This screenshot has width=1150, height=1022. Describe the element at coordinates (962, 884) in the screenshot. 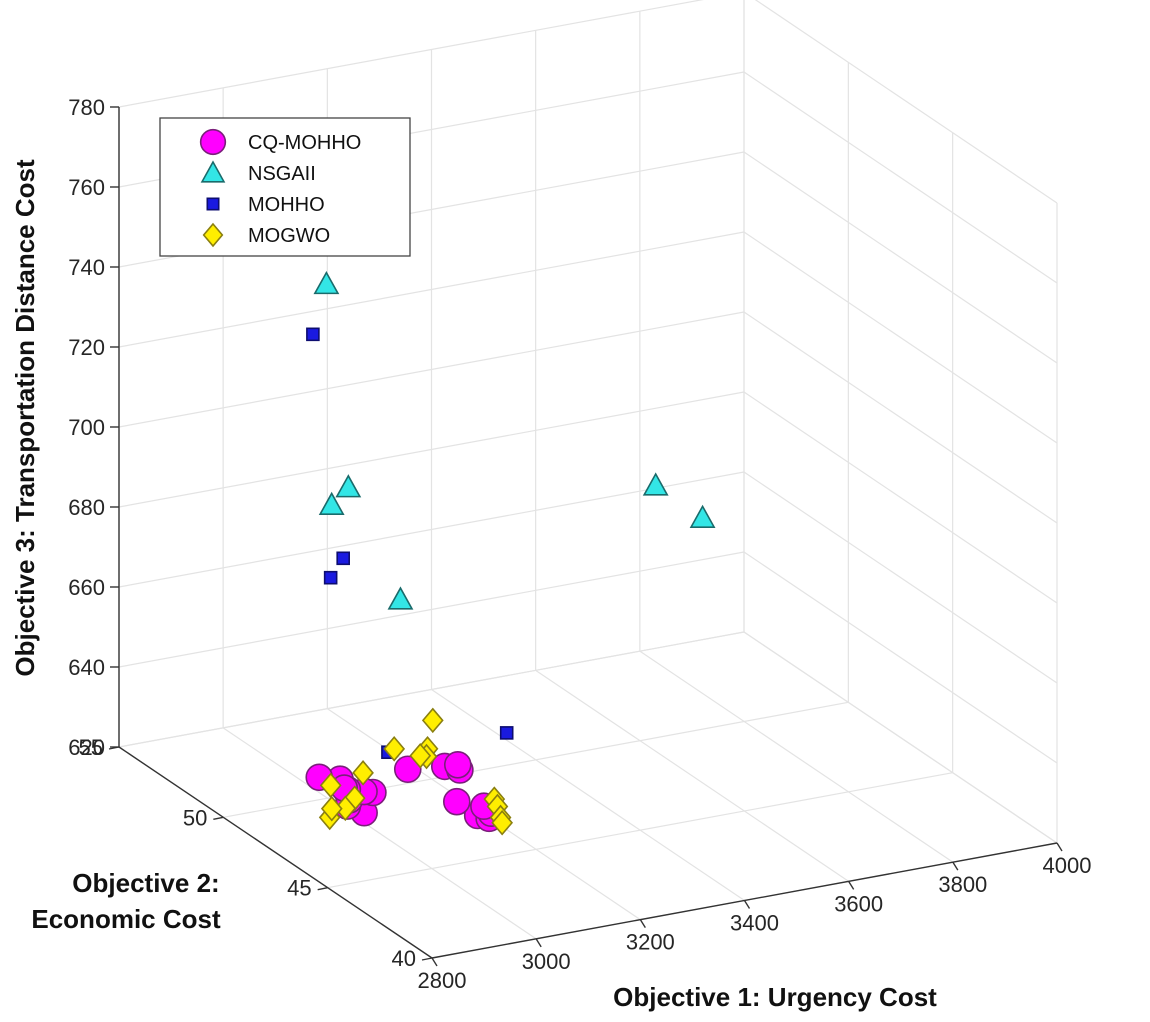

I see `x-tick-label: 3800` at that location.